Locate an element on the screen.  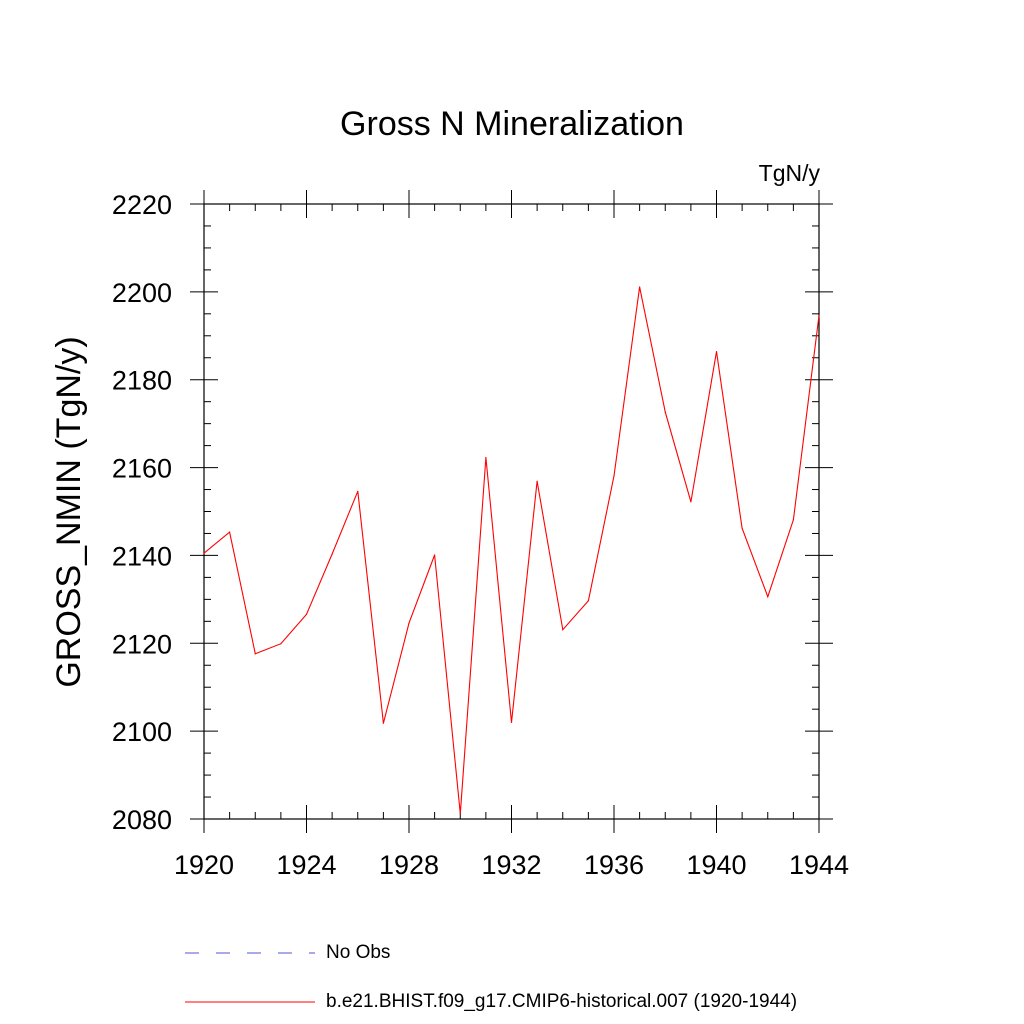
x-tick-label: 1920 is located at coordinates (204, 865).